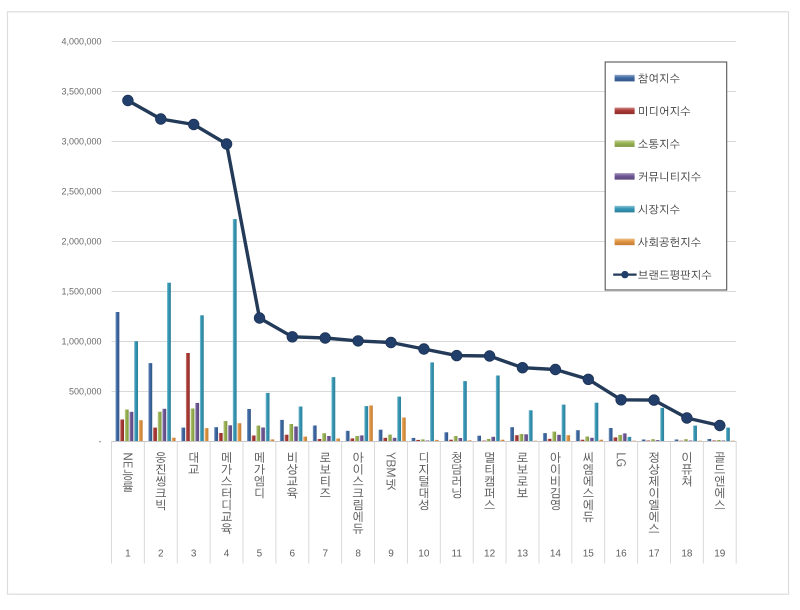  I want to click on svg-text: 1, so click(128, 554).